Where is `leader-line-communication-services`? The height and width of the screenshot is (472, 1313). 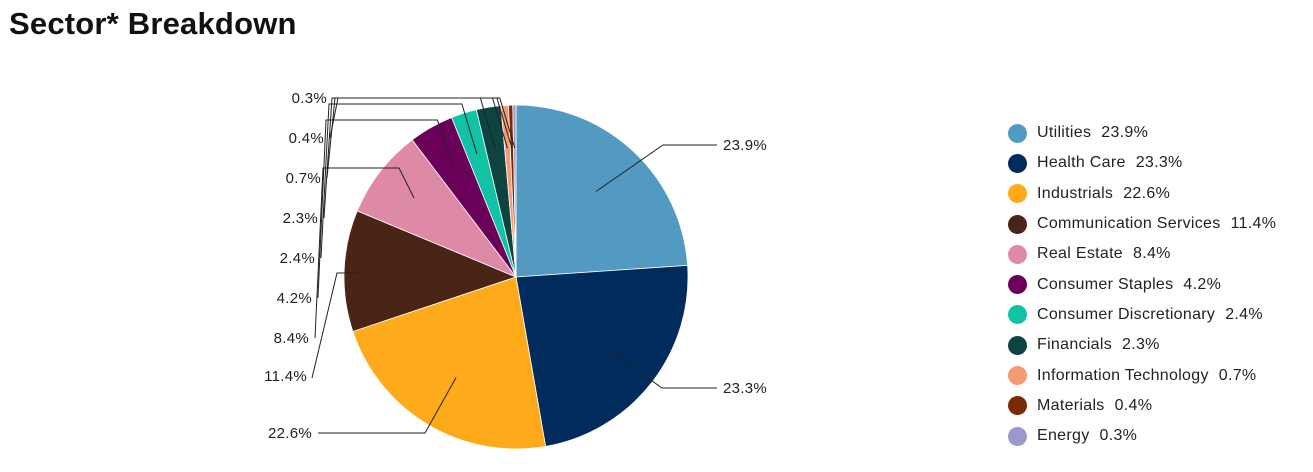
leader-line-communication-services is located at coordinates (336, 325).